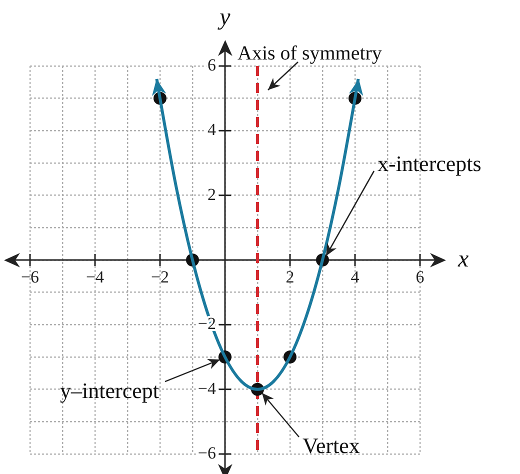  I want to click on y-tick-label: −6, so click(207, 452).